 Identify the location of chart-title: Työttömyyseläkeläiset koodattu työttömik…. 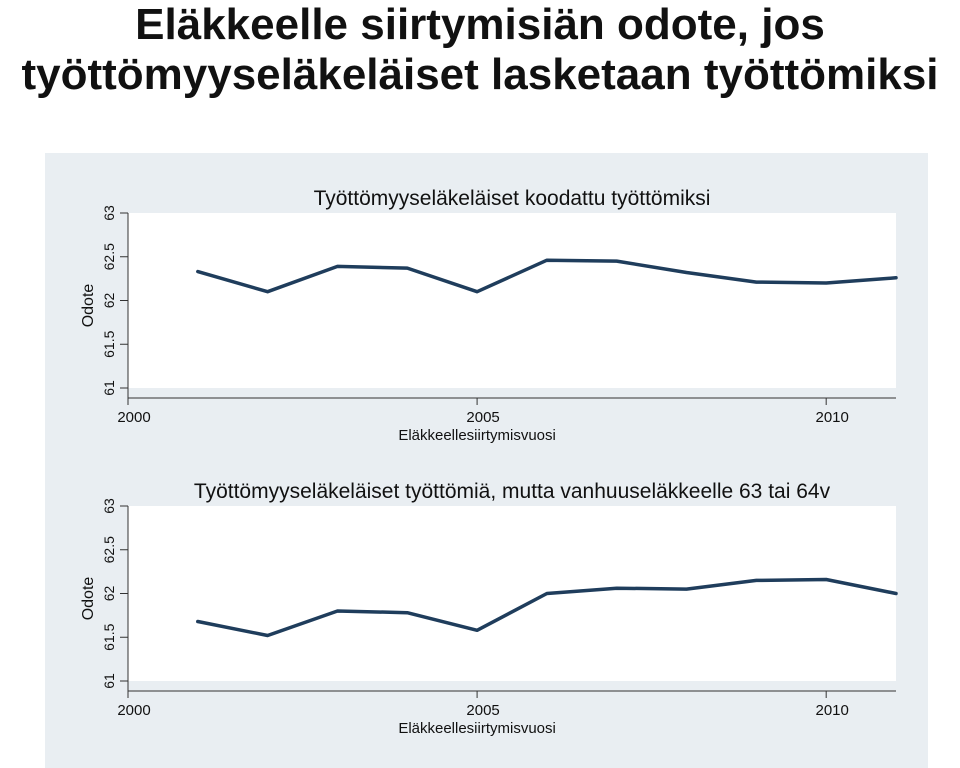
(512, 198).